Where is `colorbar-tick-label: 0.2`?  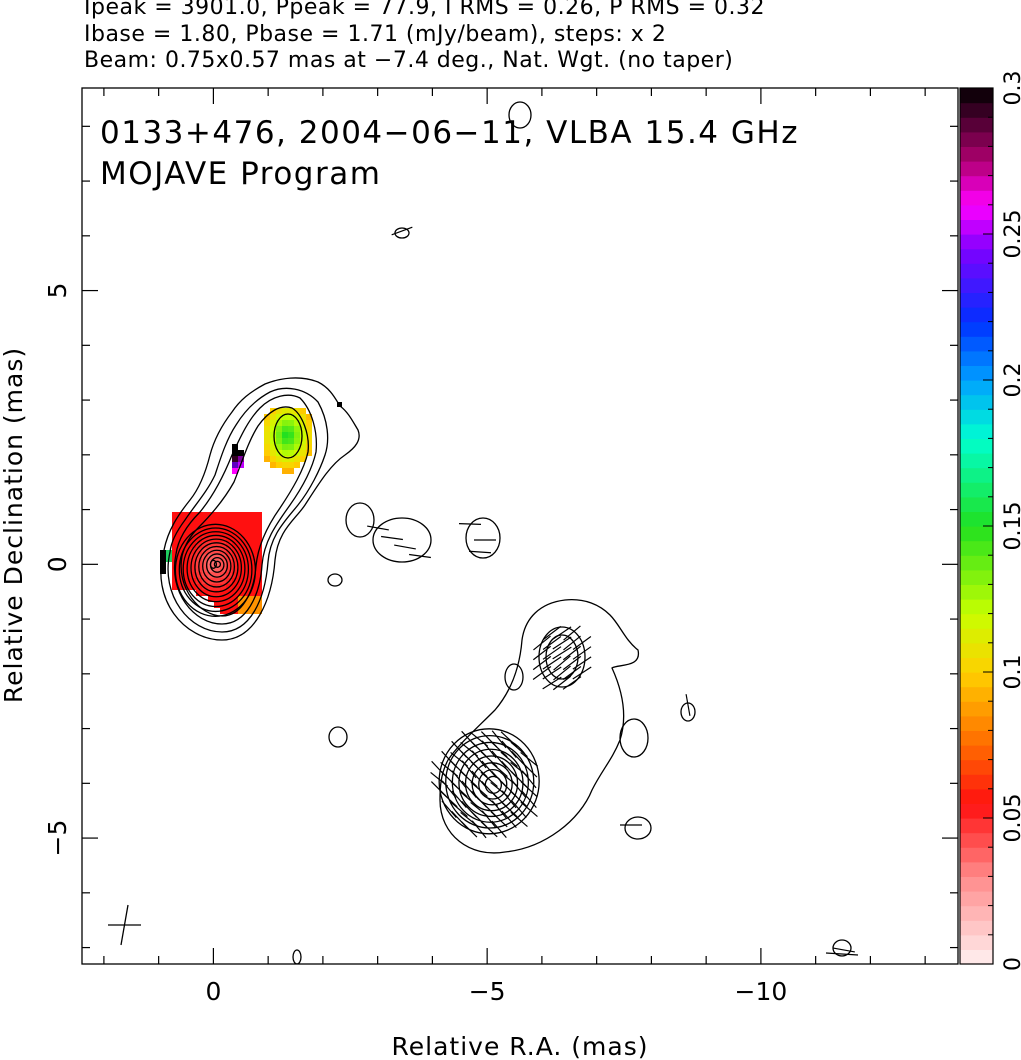 colorbar-tick-label: 0.2 is located at coordinates (1011, 380).